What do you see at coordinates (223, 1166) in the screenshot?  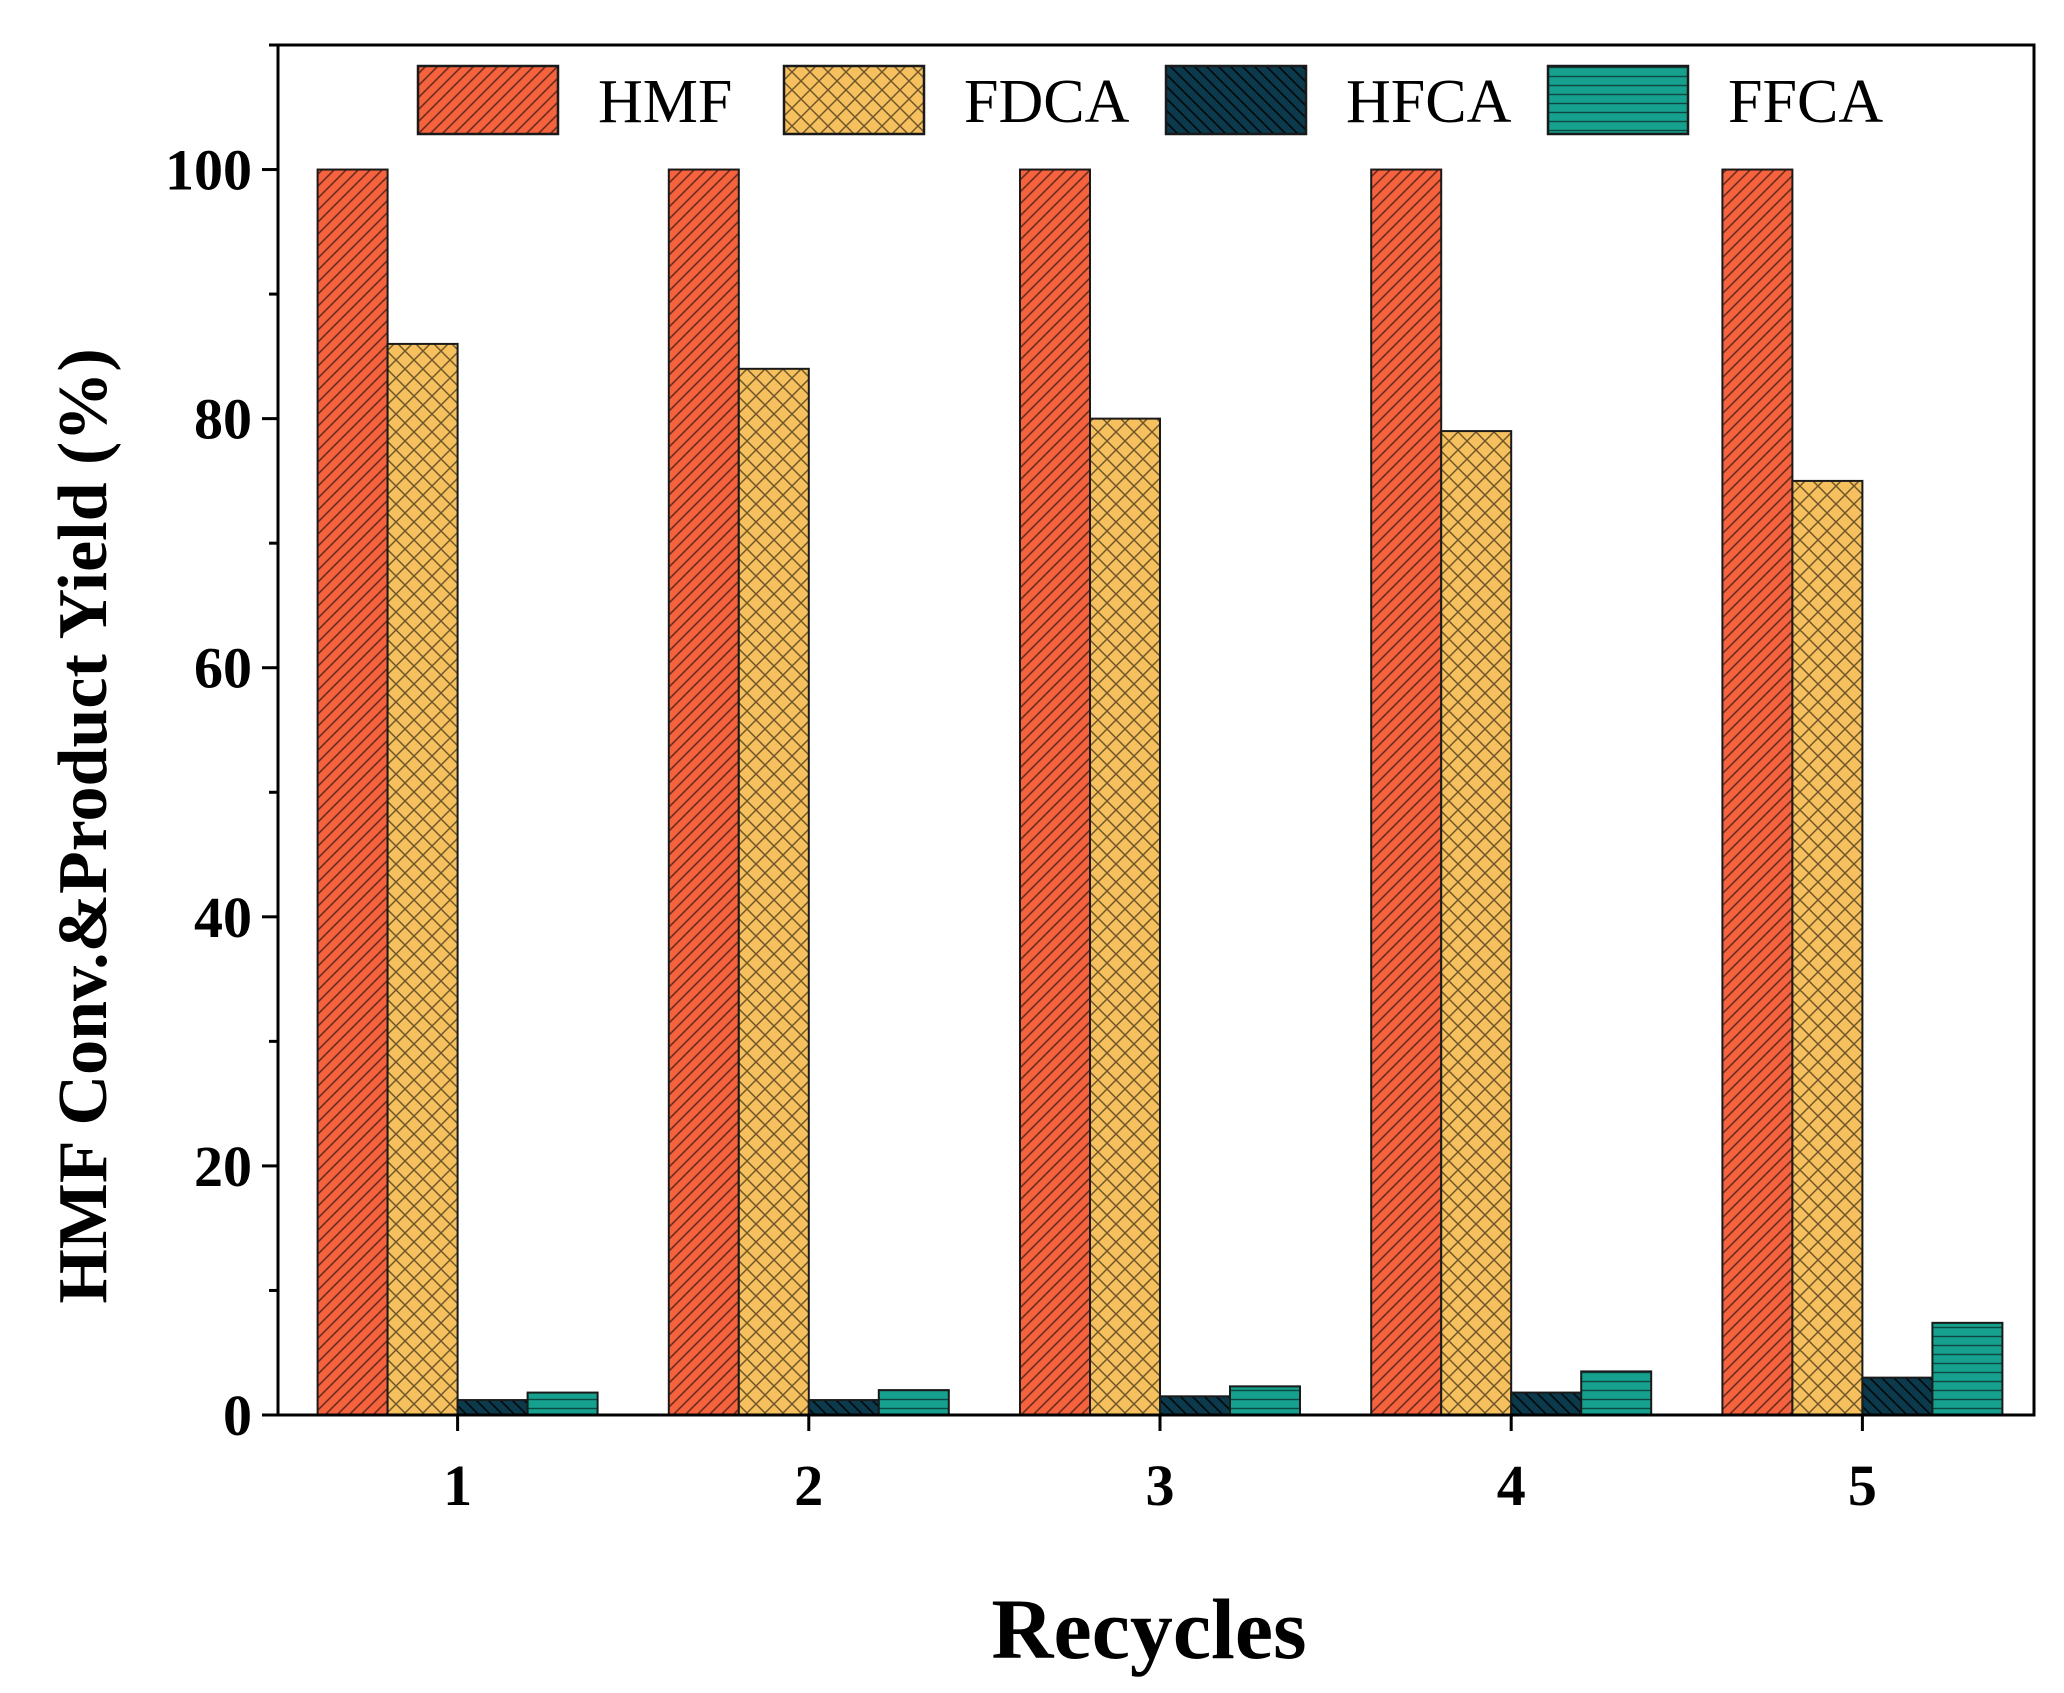 I see `y-tick-label: 20` at bounding box center [223, 1166].